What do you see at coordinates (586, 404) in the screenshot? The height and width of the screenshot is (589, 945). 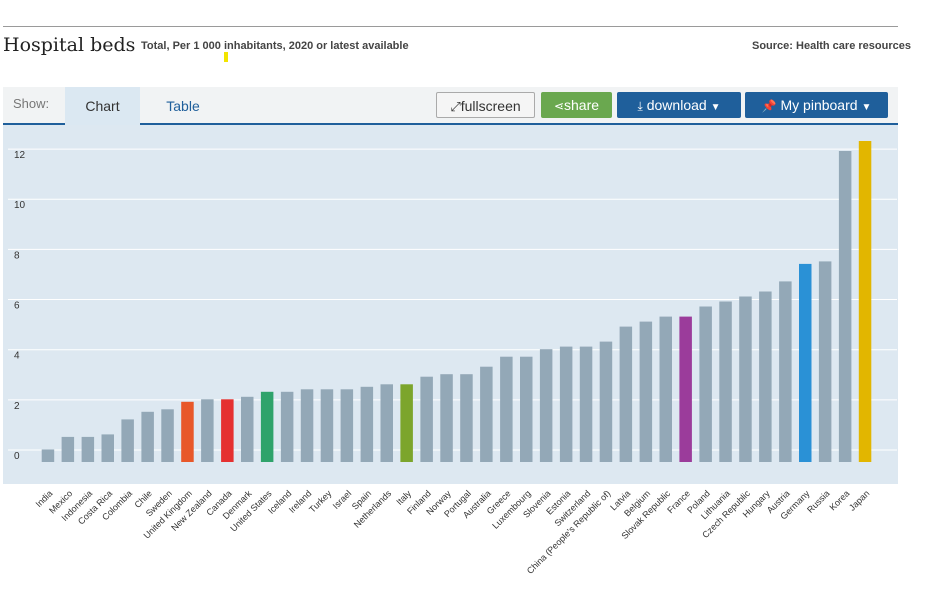 I see `bar-switzerland` at bounding box center [586, 404].